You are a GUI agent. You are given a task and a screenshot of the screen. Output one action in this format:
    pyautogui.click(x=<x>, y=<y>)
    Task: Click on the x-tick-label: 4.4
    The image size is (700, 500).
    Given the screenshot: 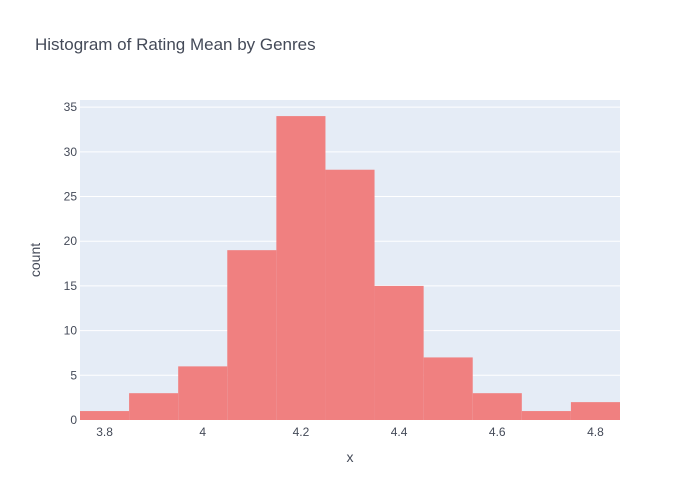 What is the action you would take?
    pyautogui.click(x=399, y=432)
    